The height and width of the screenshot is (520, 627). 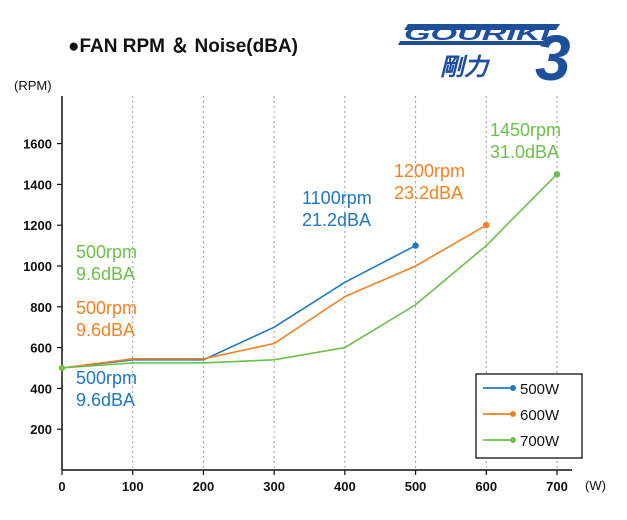 I want to click on y-tick-label: 1400, so click(x=37, y=184).